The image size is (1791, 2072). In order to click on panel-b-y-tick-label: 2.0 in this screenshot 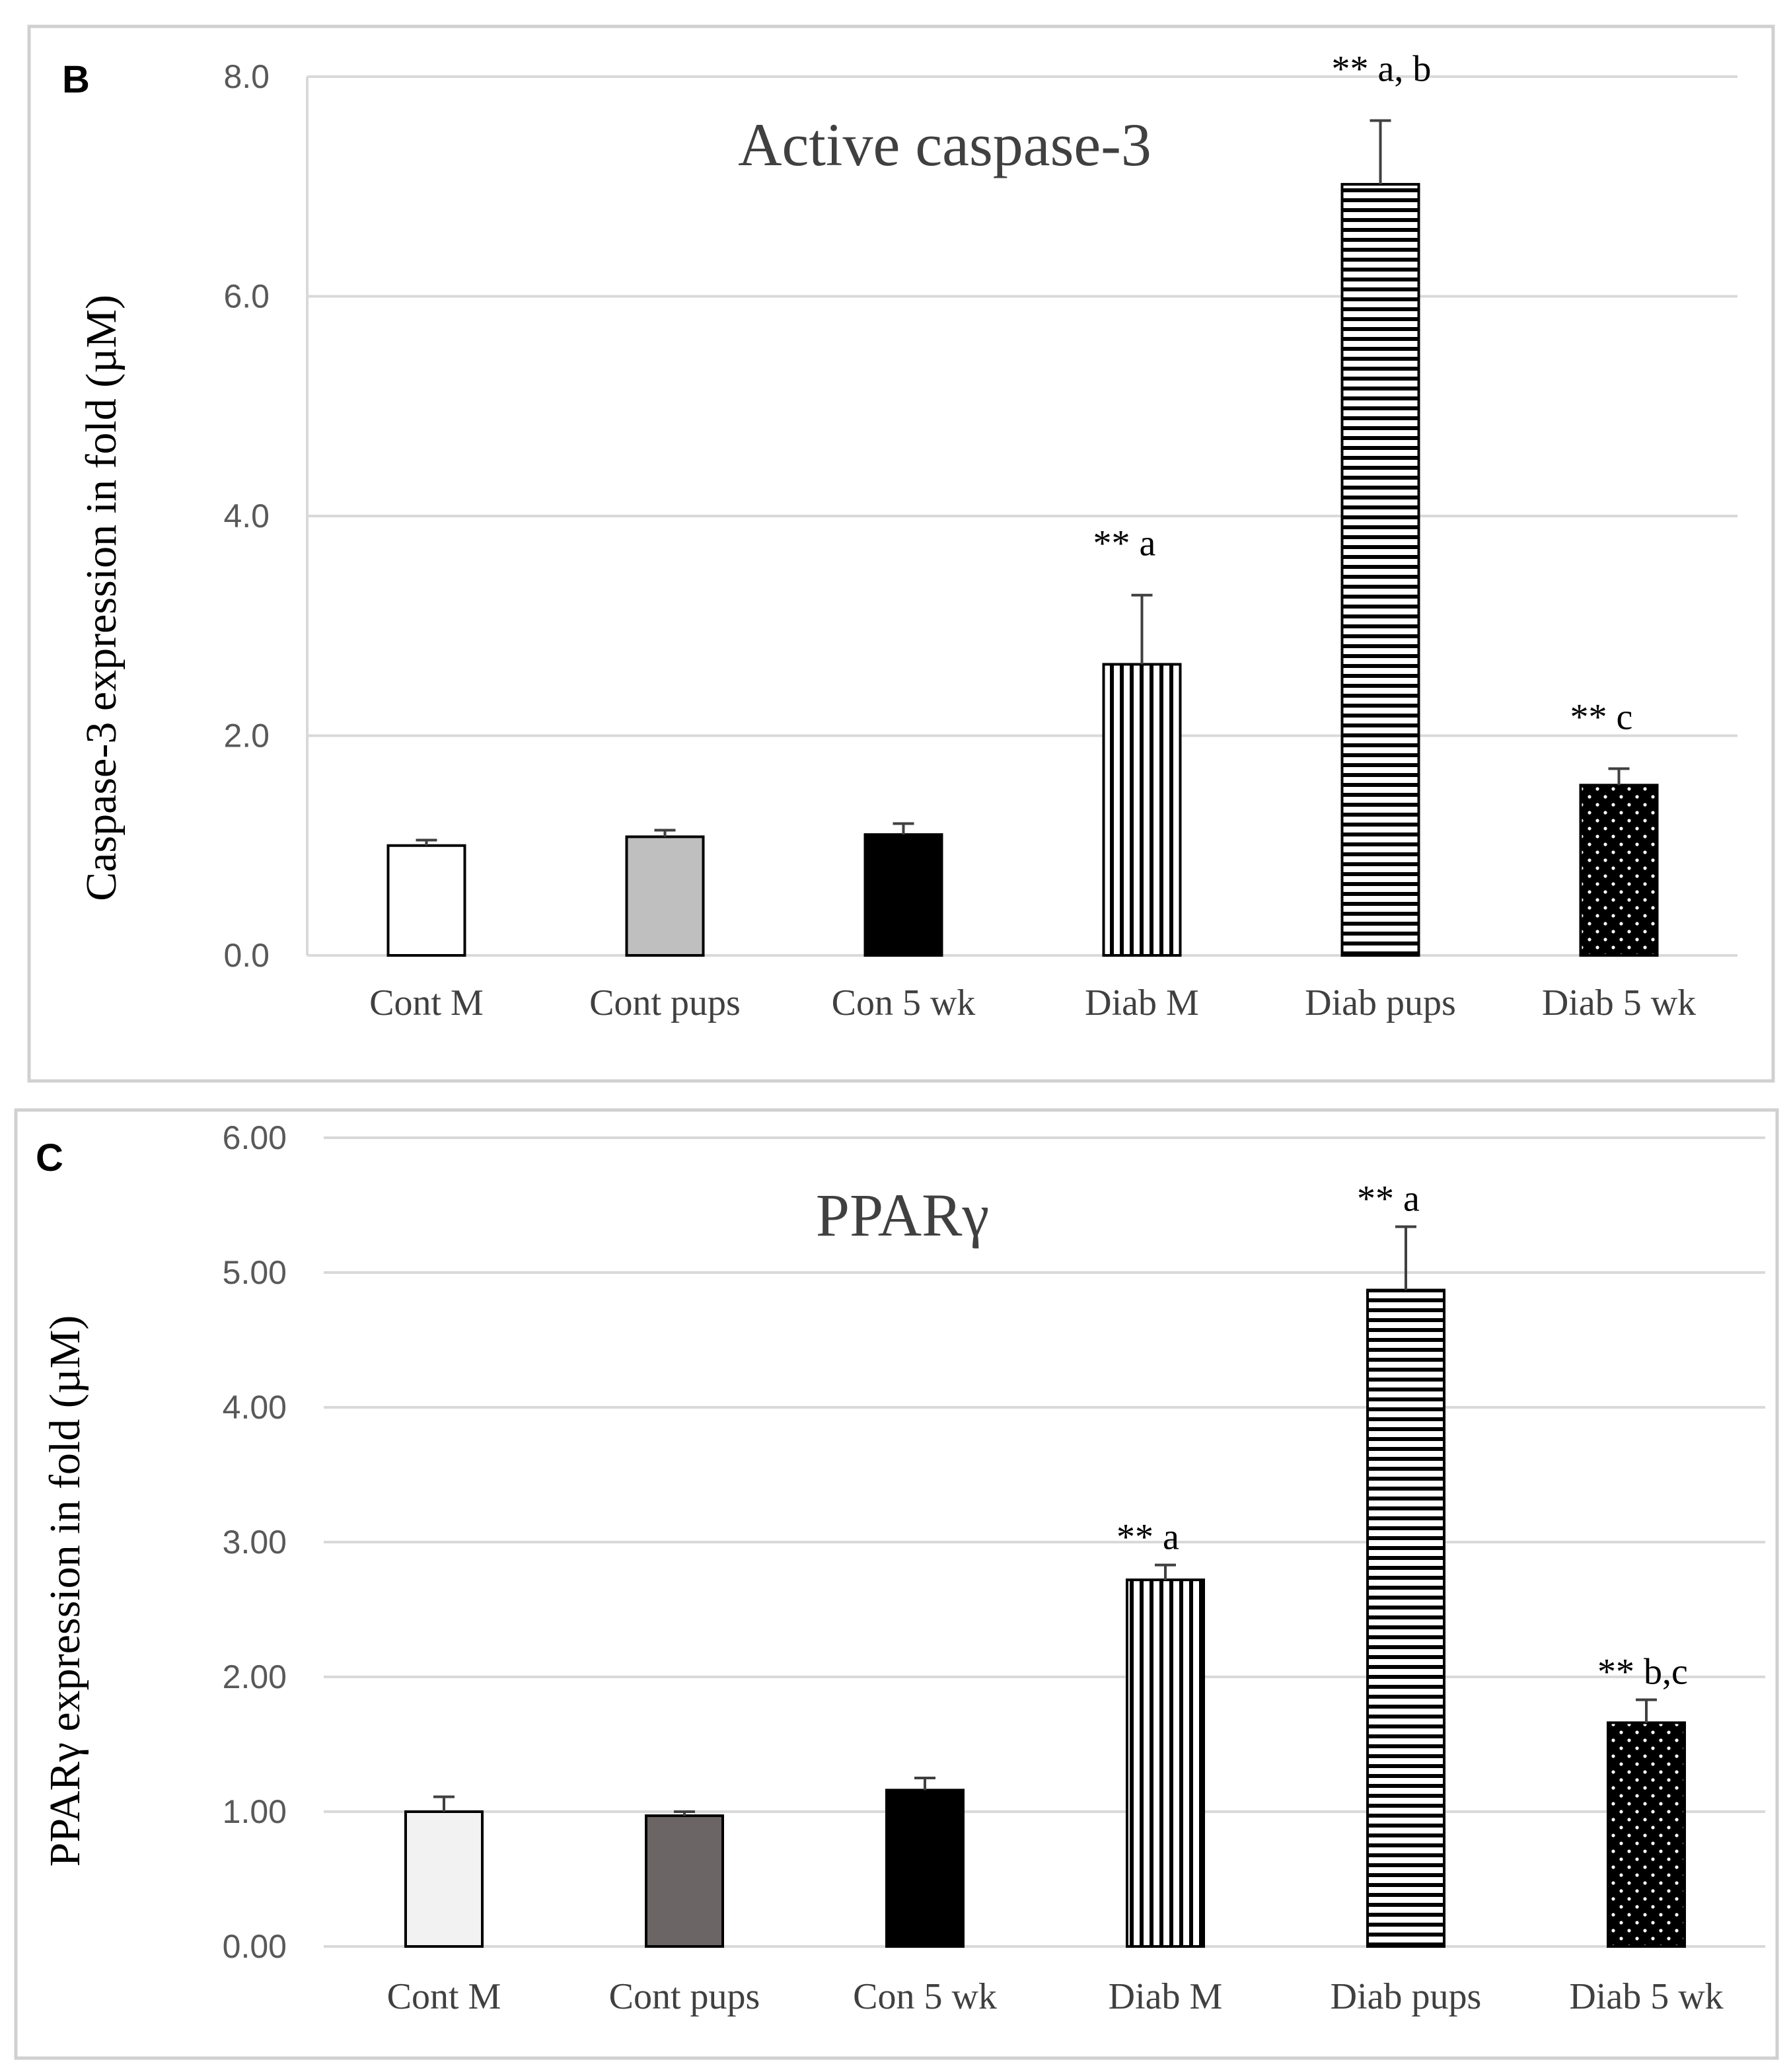, I will do `click(246, 736)`.